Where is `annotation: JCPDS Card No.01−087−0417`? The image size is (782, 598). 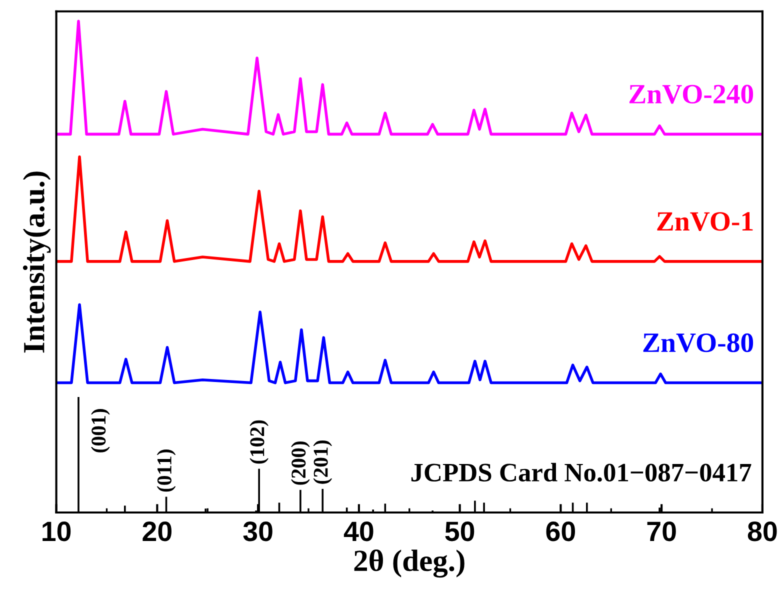 annotation: JCPDS Card No.01−087−0417 is located at coordinates (581, 472).